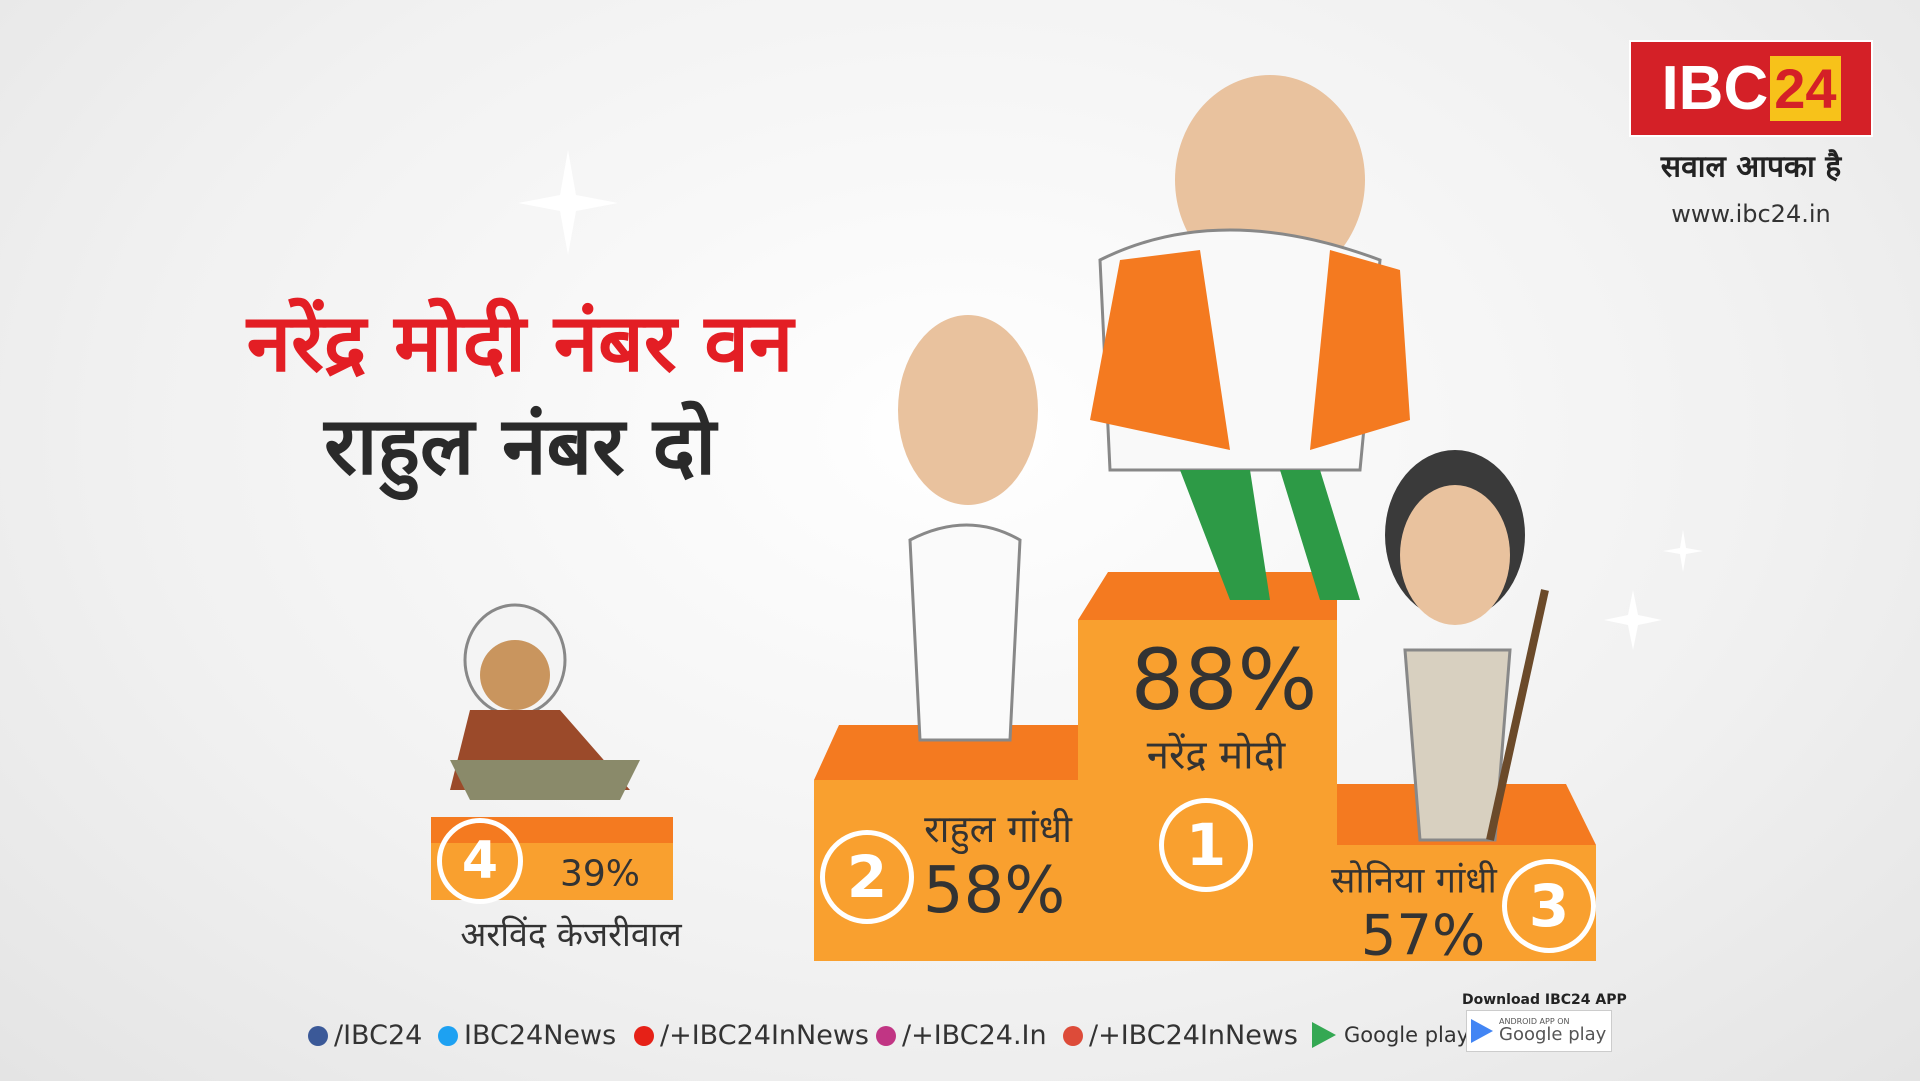  What do you see at coordinates (520, 446) in the screenshot?
I see `subheadline: राहुल नंबर दो` at bounding box center [520, 446].